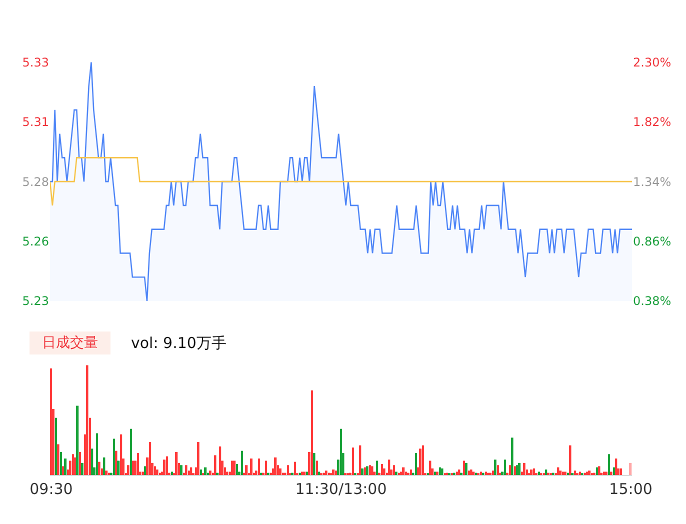 This screenshot has height=524, width=686. What do you see at coordinates (652, 181) in the screenshot?
I see `y2-tick-label: 1.34%` at bounding box center [652, 181].